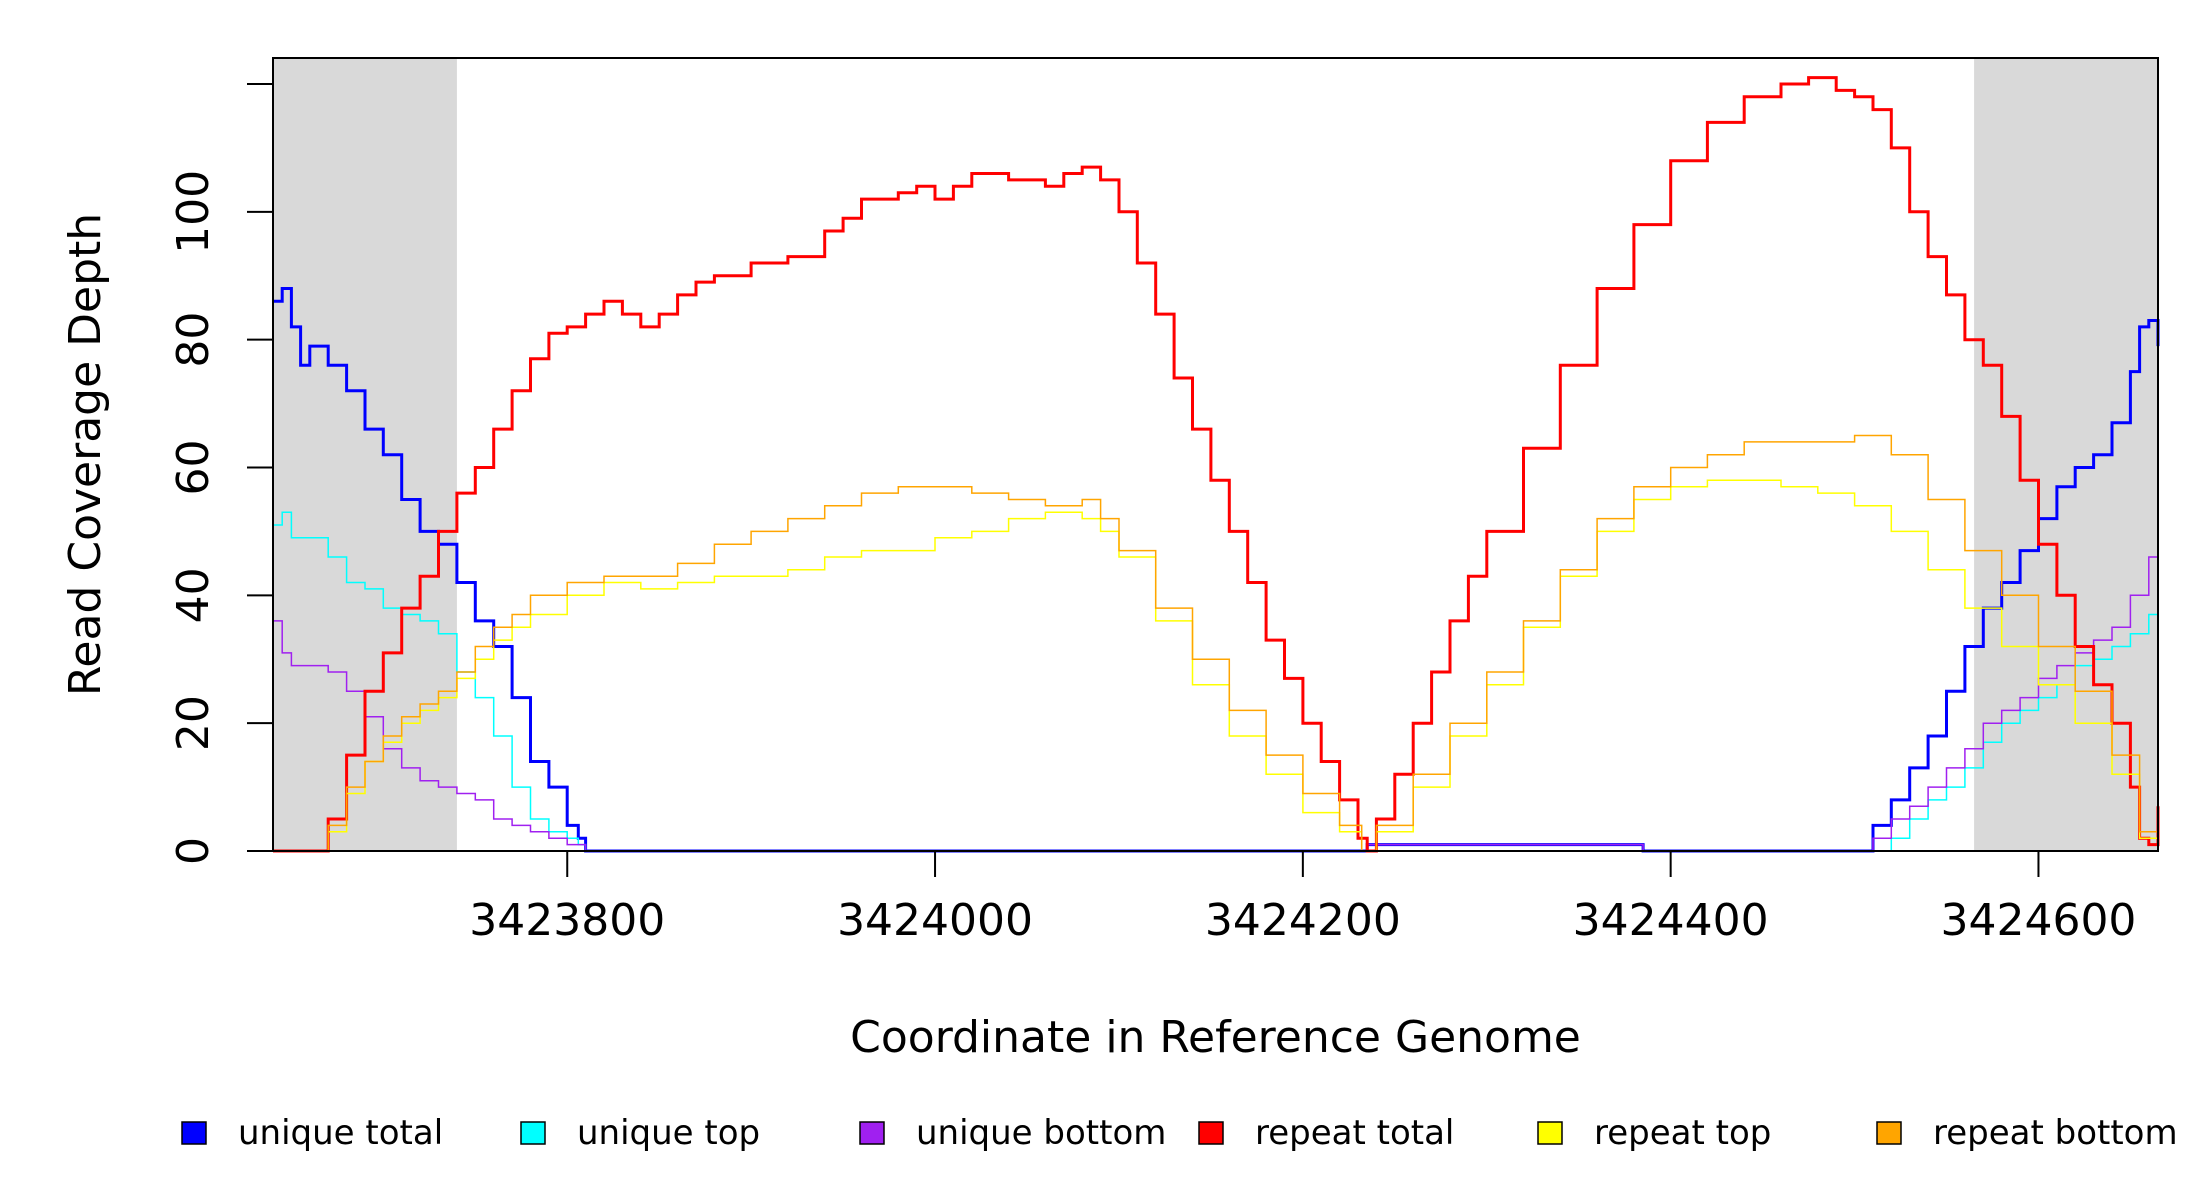 This screenshot has height=1200, width=2200. Describe the element at coordinates (194, 1133) in the screenshot. I see `legend-swatch-unique-total` at that location.